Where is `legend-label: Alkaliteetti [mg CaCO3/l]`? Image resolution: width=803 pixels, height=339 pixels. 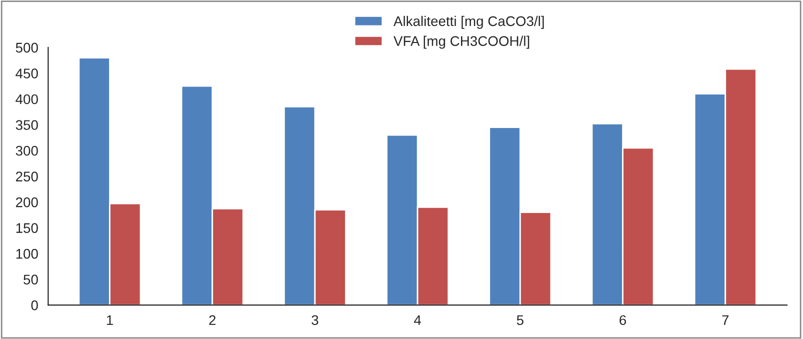 legend-label: Alkaliteetti [mg CaCO3/l] is located at coordinates (469, 22).